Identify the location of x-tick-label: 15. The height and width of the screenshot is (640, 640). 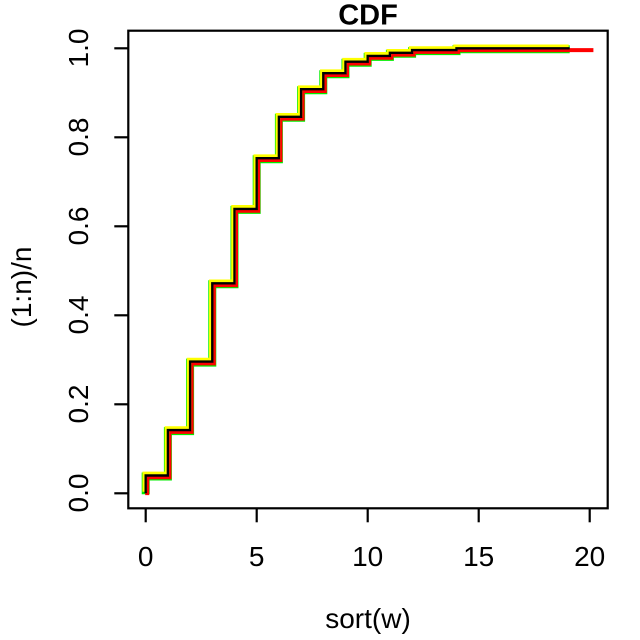
(479, 556).